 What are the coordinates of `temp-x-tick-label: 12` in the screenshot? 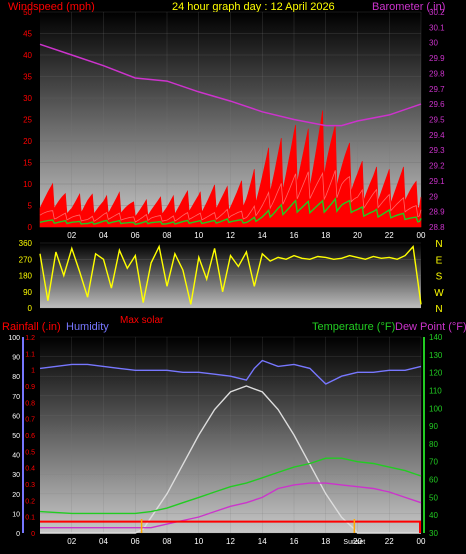 It's located at (230, 541).